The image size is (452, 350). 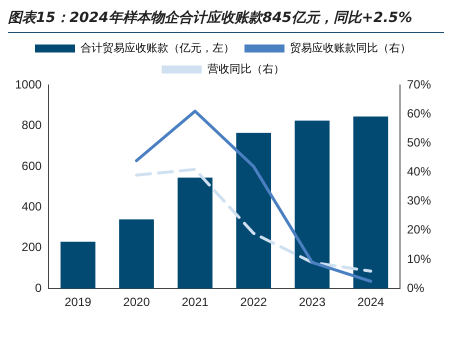 What do you see at coordinates (78, 302) in the screenshot?
I see `x-tick-label: 2019` at bounding box center [78, 302].